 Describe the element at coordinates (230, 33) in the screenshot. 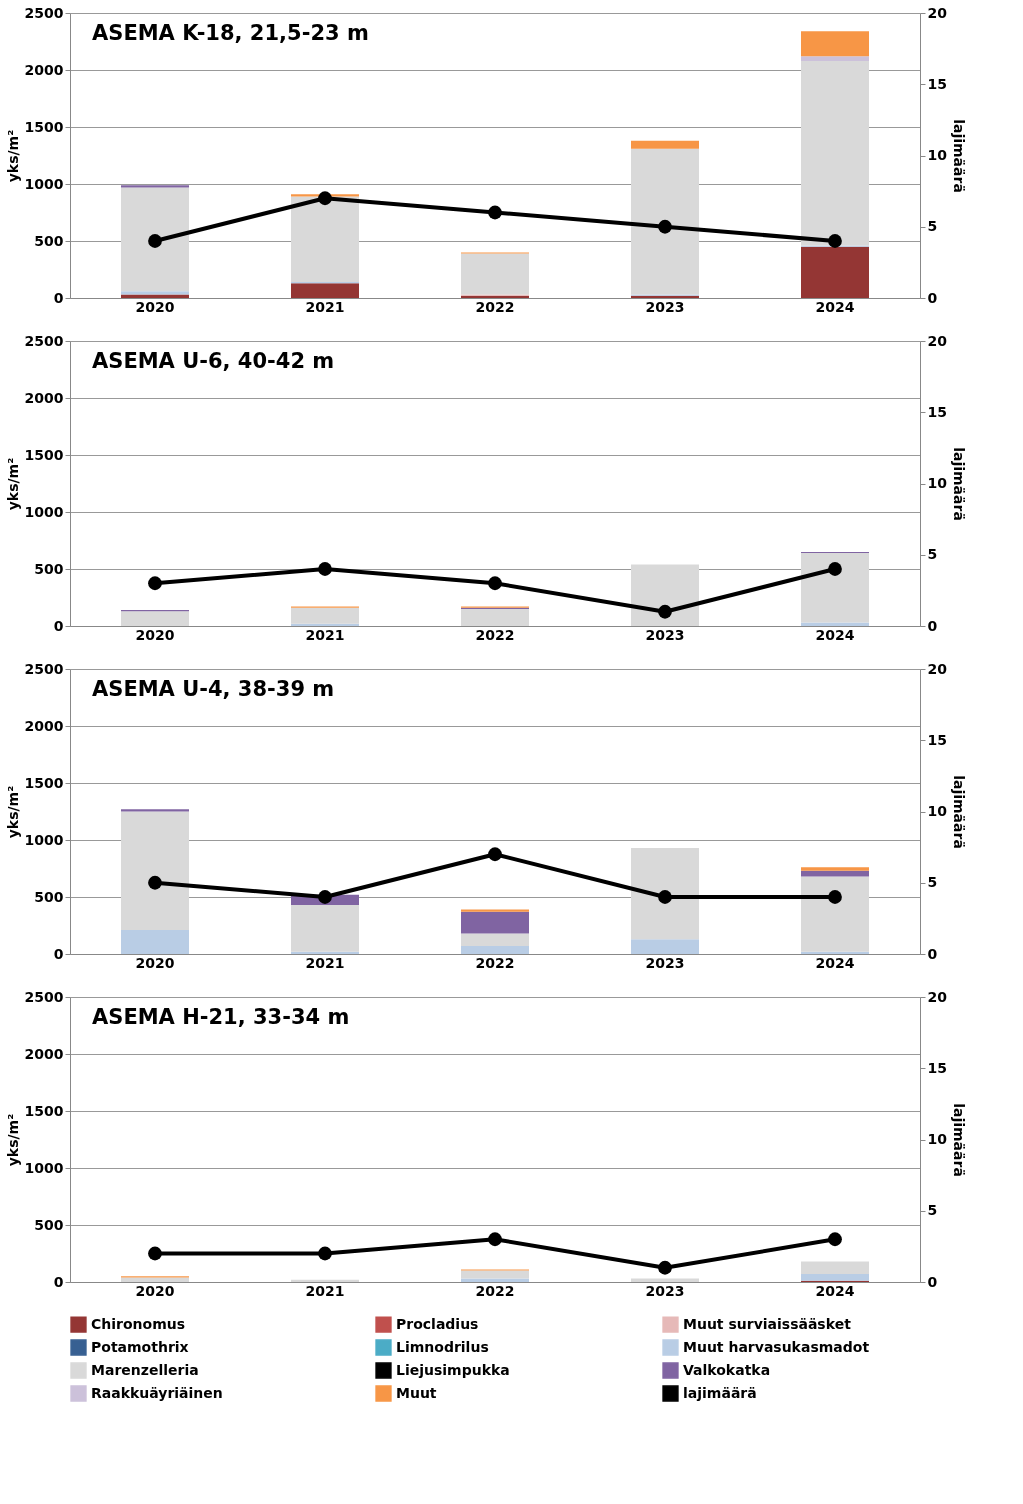

I see `chart-title: ASEMA K-18, 21,5-23 m` at that location.